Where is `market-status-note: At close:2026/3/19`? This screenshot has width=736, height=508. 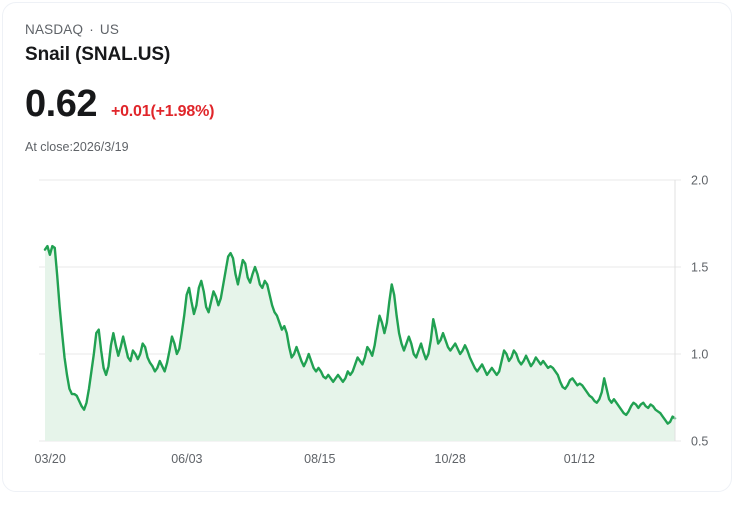
market-status-note: At close:2026/3/19 is located at coordinates (77, 147).